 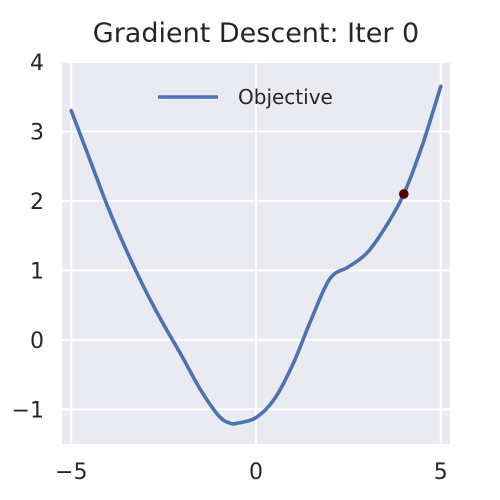 I want to click on x-tick-label: 0, so click(x=256, y=472).